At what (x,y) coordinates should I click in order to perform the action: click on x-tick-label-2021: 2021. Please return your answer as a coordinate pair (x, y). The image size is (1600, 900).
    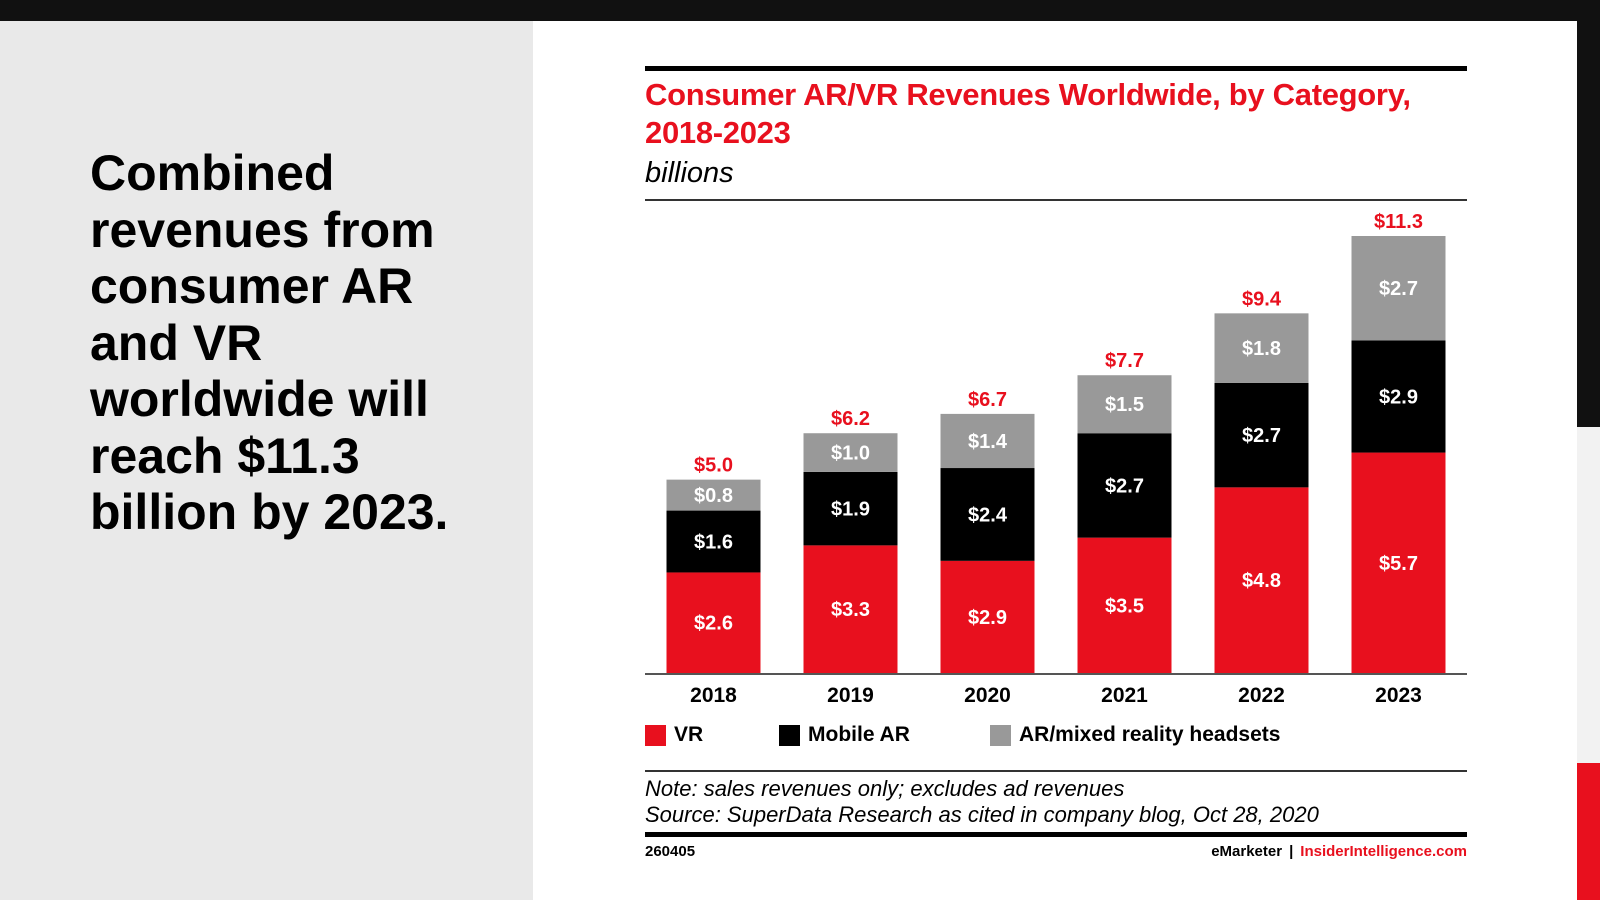
    Looking at the image, I should click on (1124, 695).